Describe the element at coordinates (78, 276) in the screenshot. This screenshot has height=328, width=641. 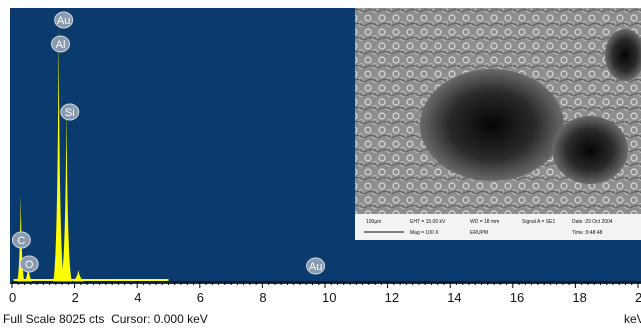
I see `spectrum-peak-au` at that location.